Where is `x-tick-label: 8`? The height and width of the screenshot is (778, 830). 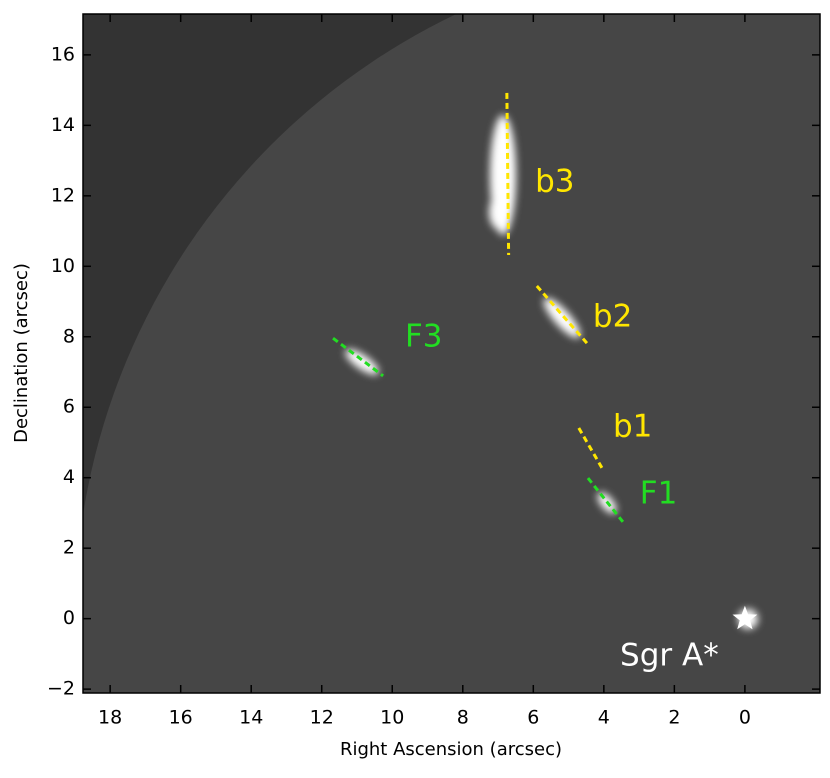
x-tick-label: 8 is located at coordinates (463, 718).